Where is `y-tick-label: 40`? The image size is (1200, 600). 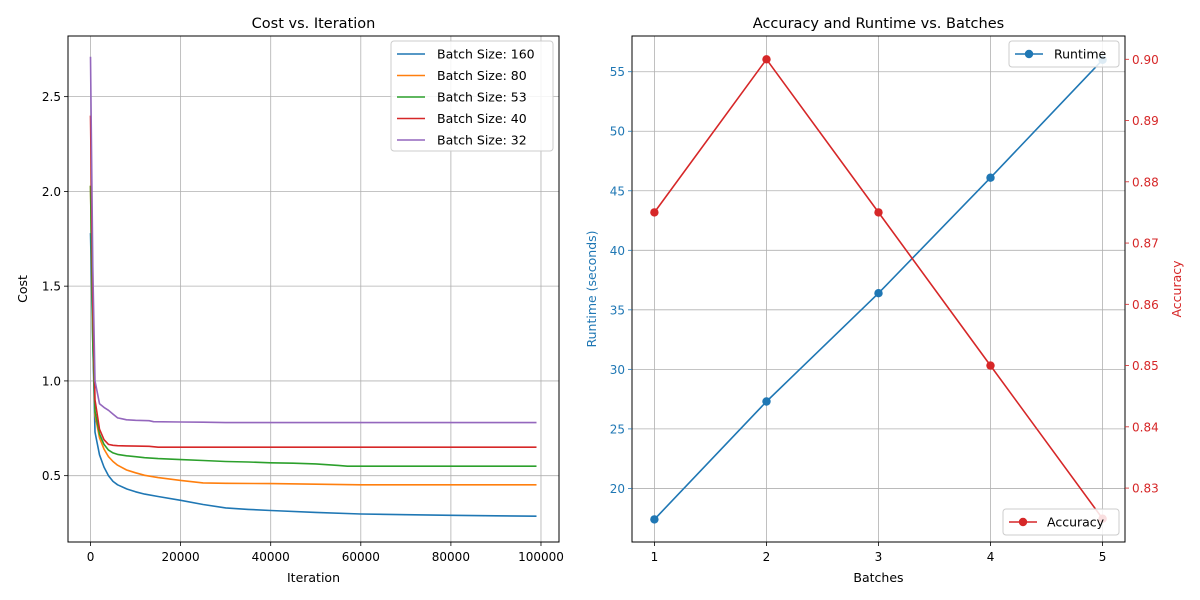 y-tick-label: 40 is located at coordinates (617, 251).